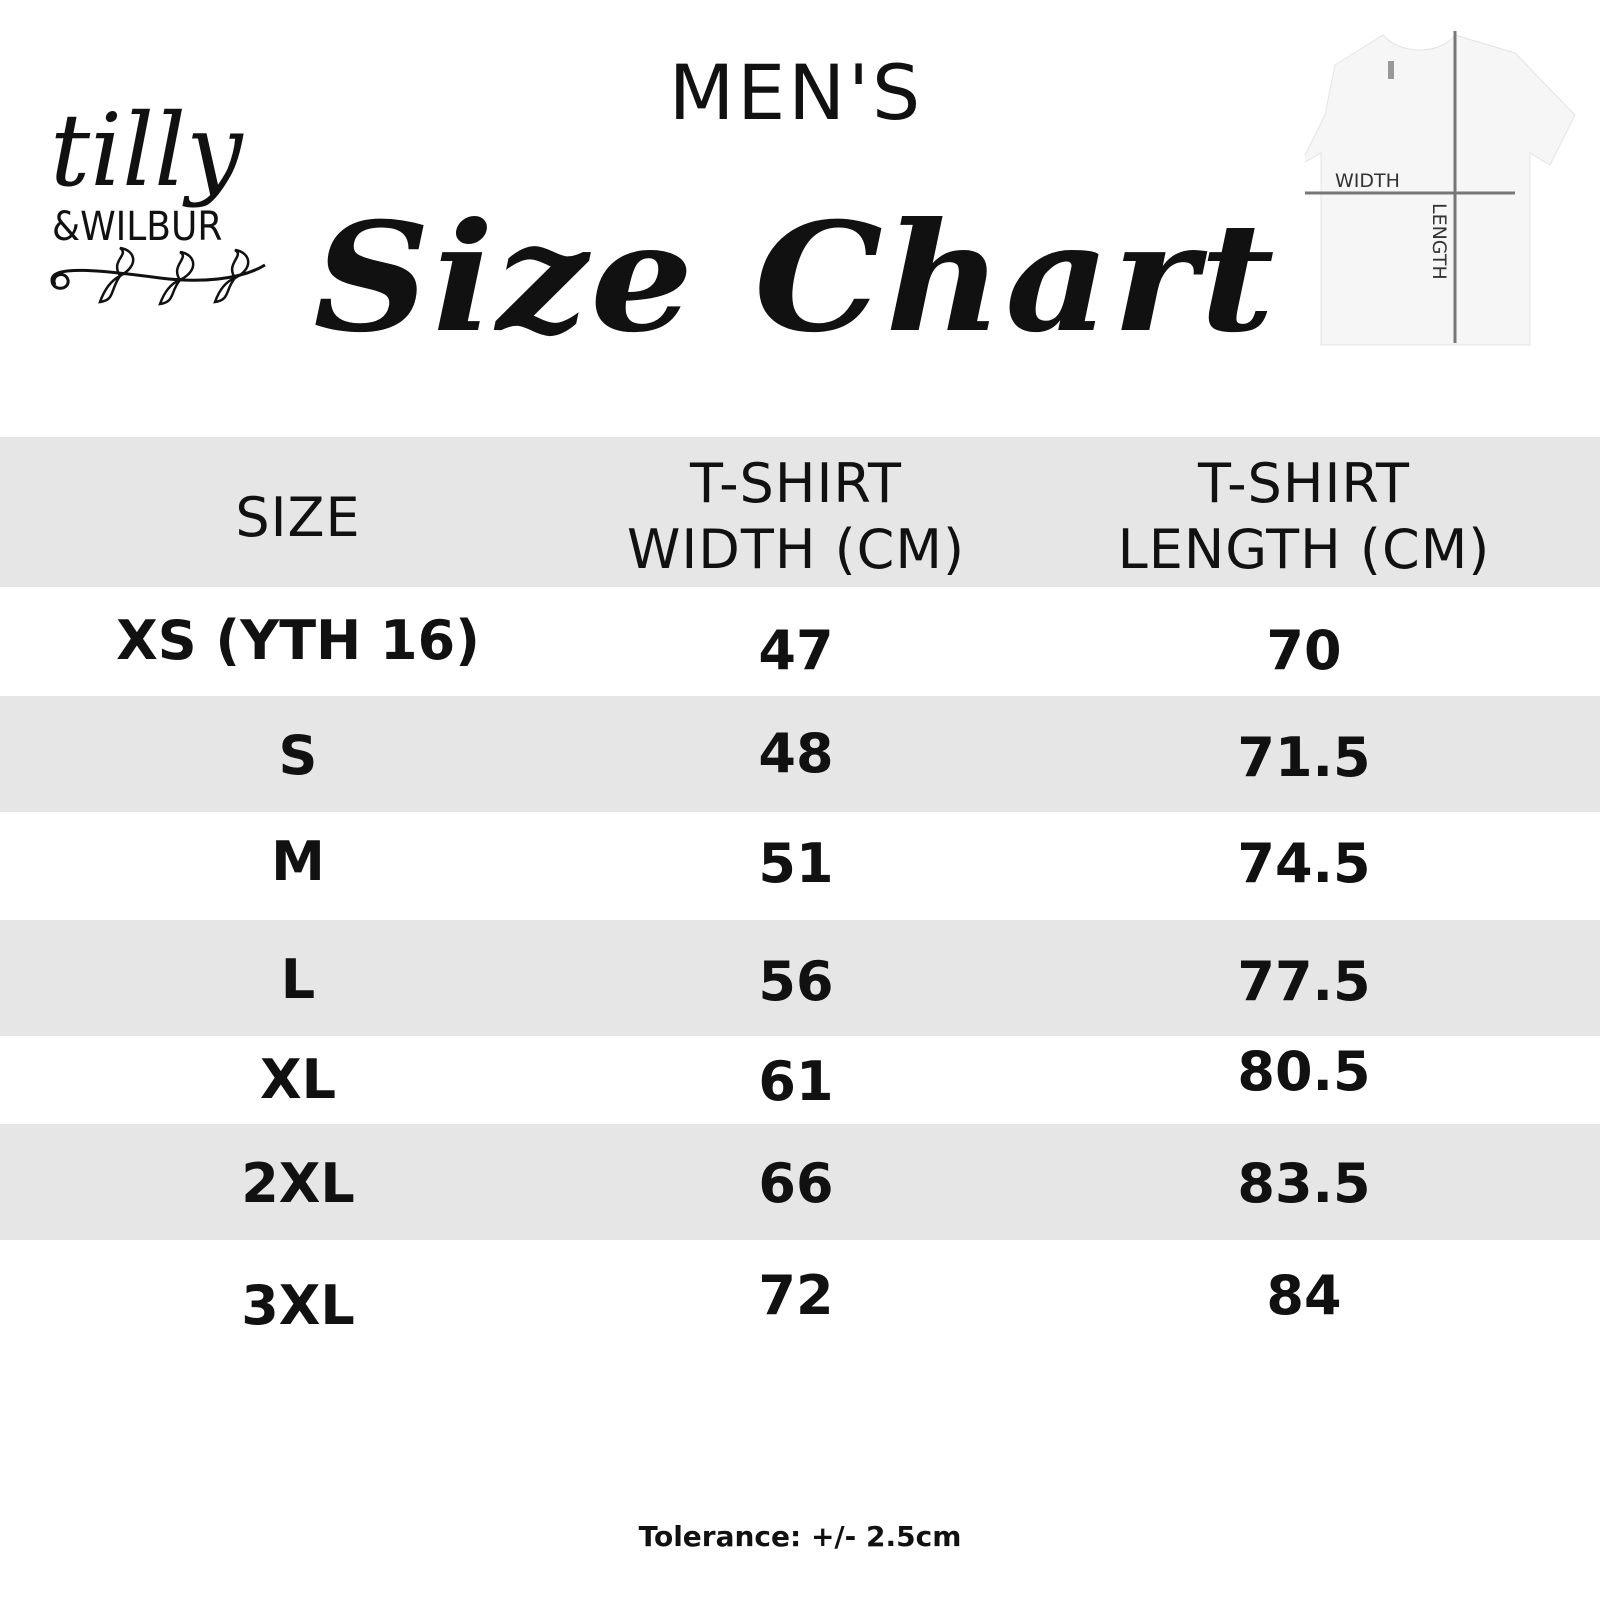 The height and width of the screenshot is (1600, 1600). Describe the element at coordinates (1304, 650) in the screenshot. I see `length-cell: 70` at that location.